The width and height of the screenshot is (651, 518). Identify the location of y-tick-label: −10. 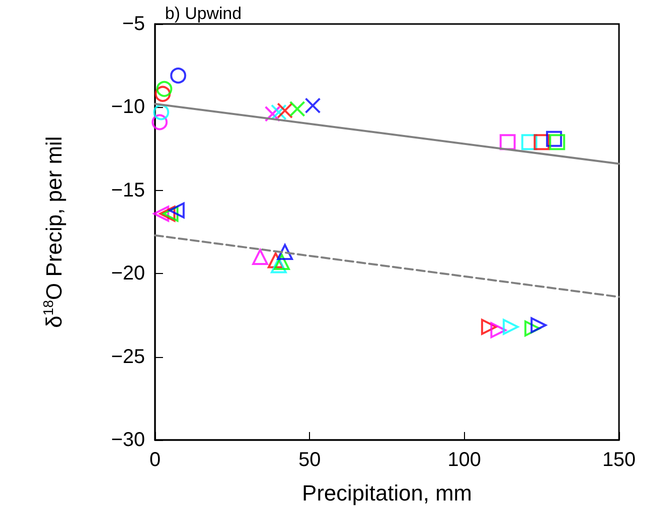
(128, 107).